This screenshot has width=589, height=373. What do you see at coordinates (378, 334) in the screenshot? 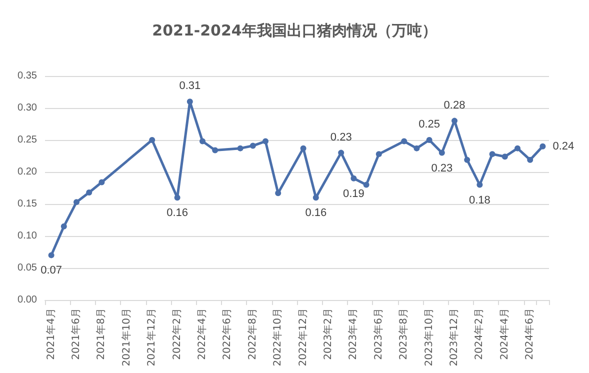
I see `x-tick-label: 2023年6月` at bounding box center [378, 334].